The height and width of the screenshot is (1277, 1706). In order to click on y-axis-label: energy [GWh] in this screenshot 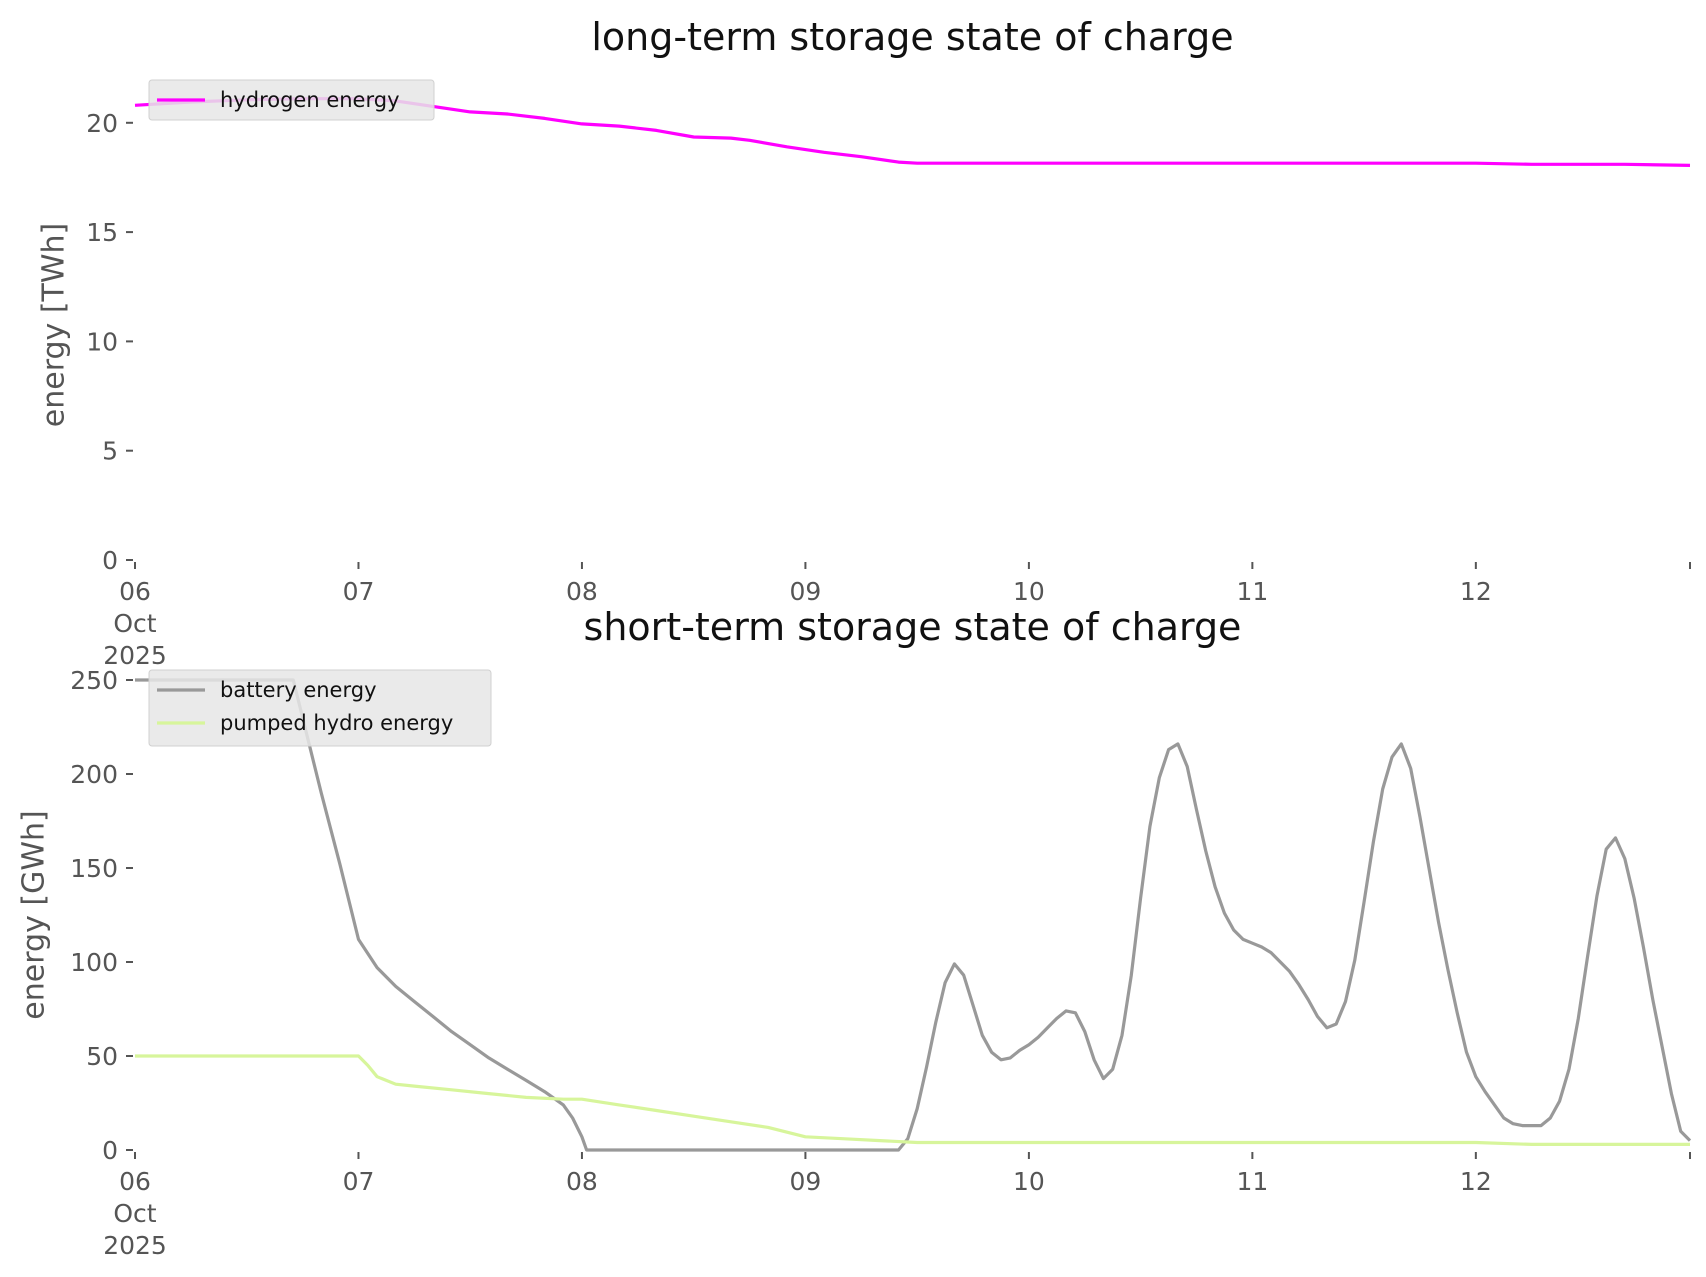, I will do `click(34, 914)`.